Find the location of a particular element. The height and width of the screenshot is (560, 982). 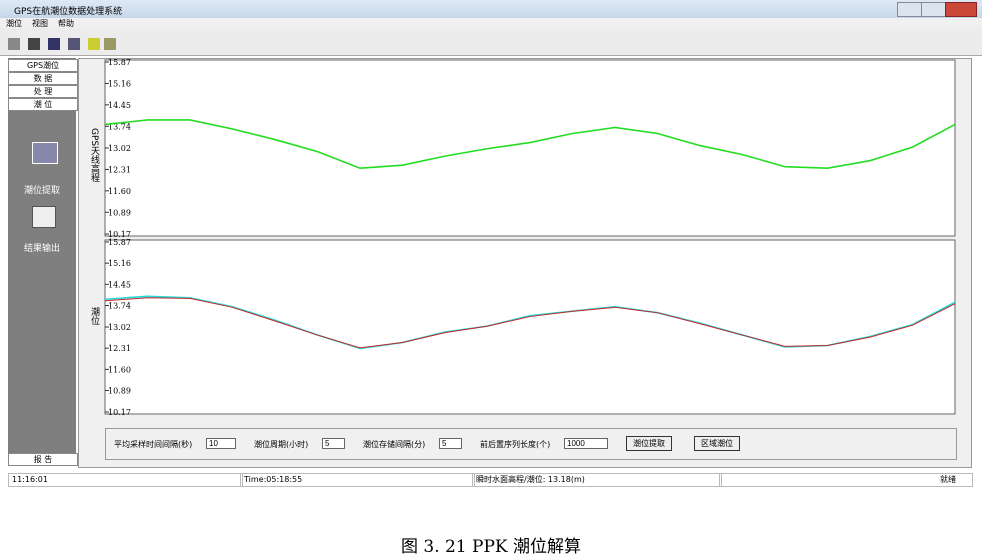

y-axis-label: GPS天线高程 is located at coordinates (94, 155).